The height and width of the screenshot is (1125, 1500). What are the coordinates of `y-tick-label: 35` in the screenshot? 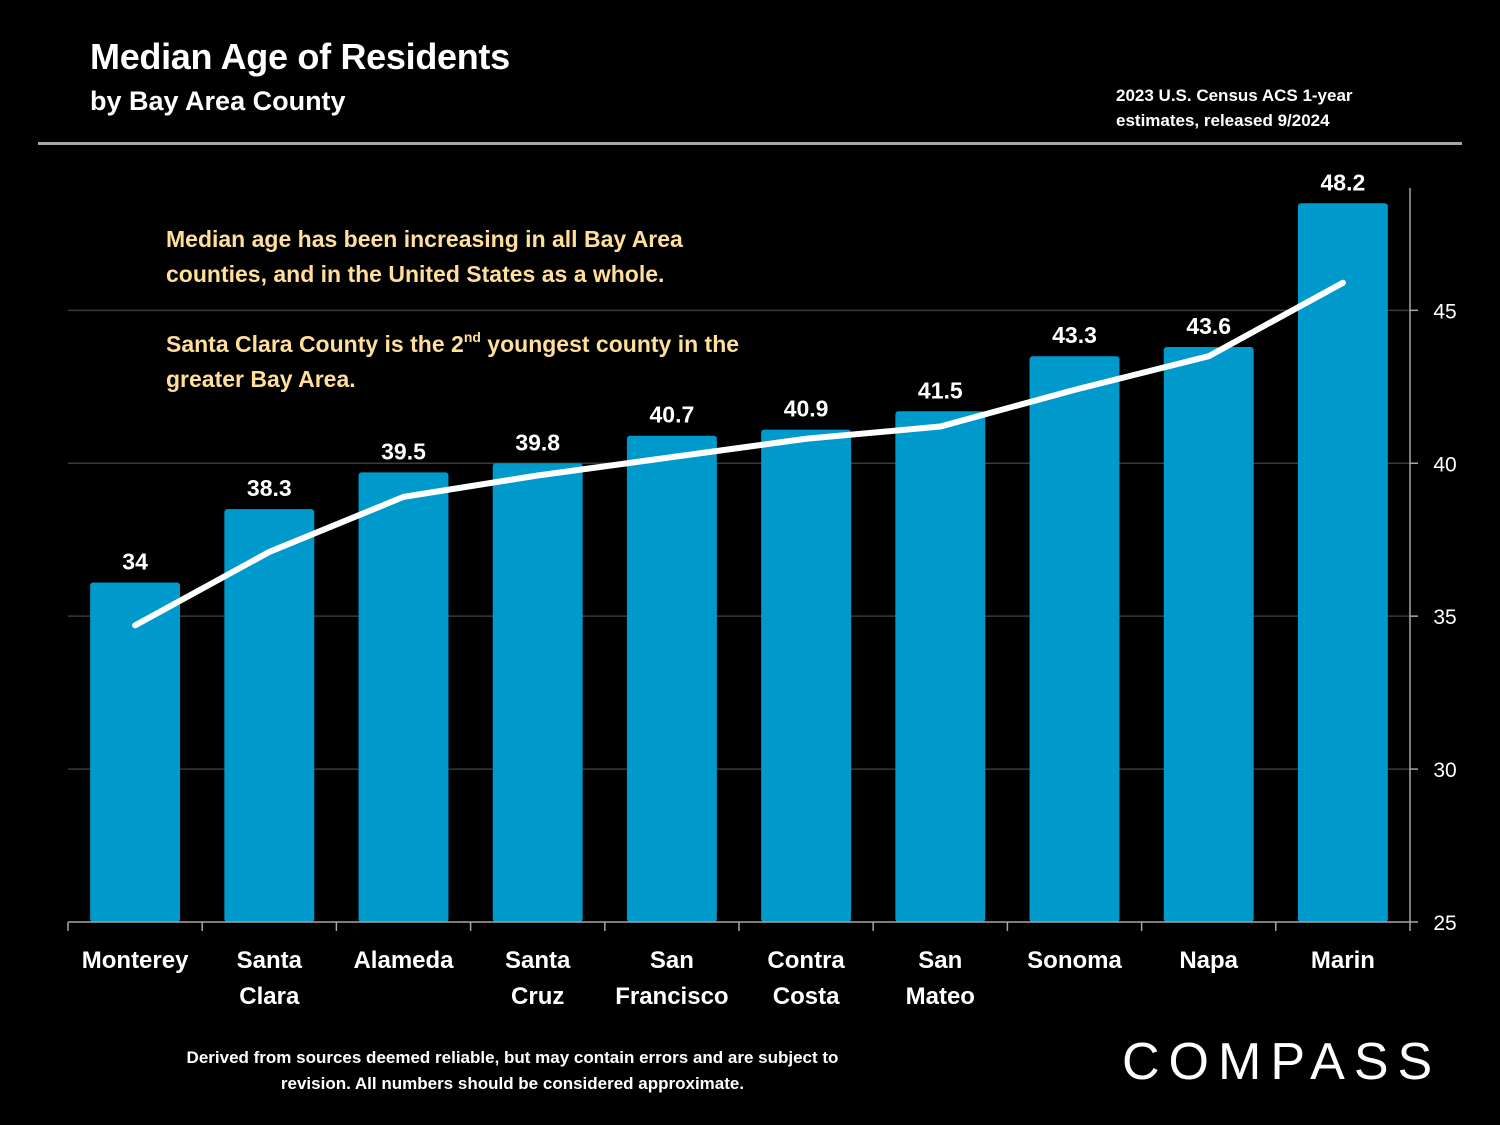 It's located at (1444, 617).